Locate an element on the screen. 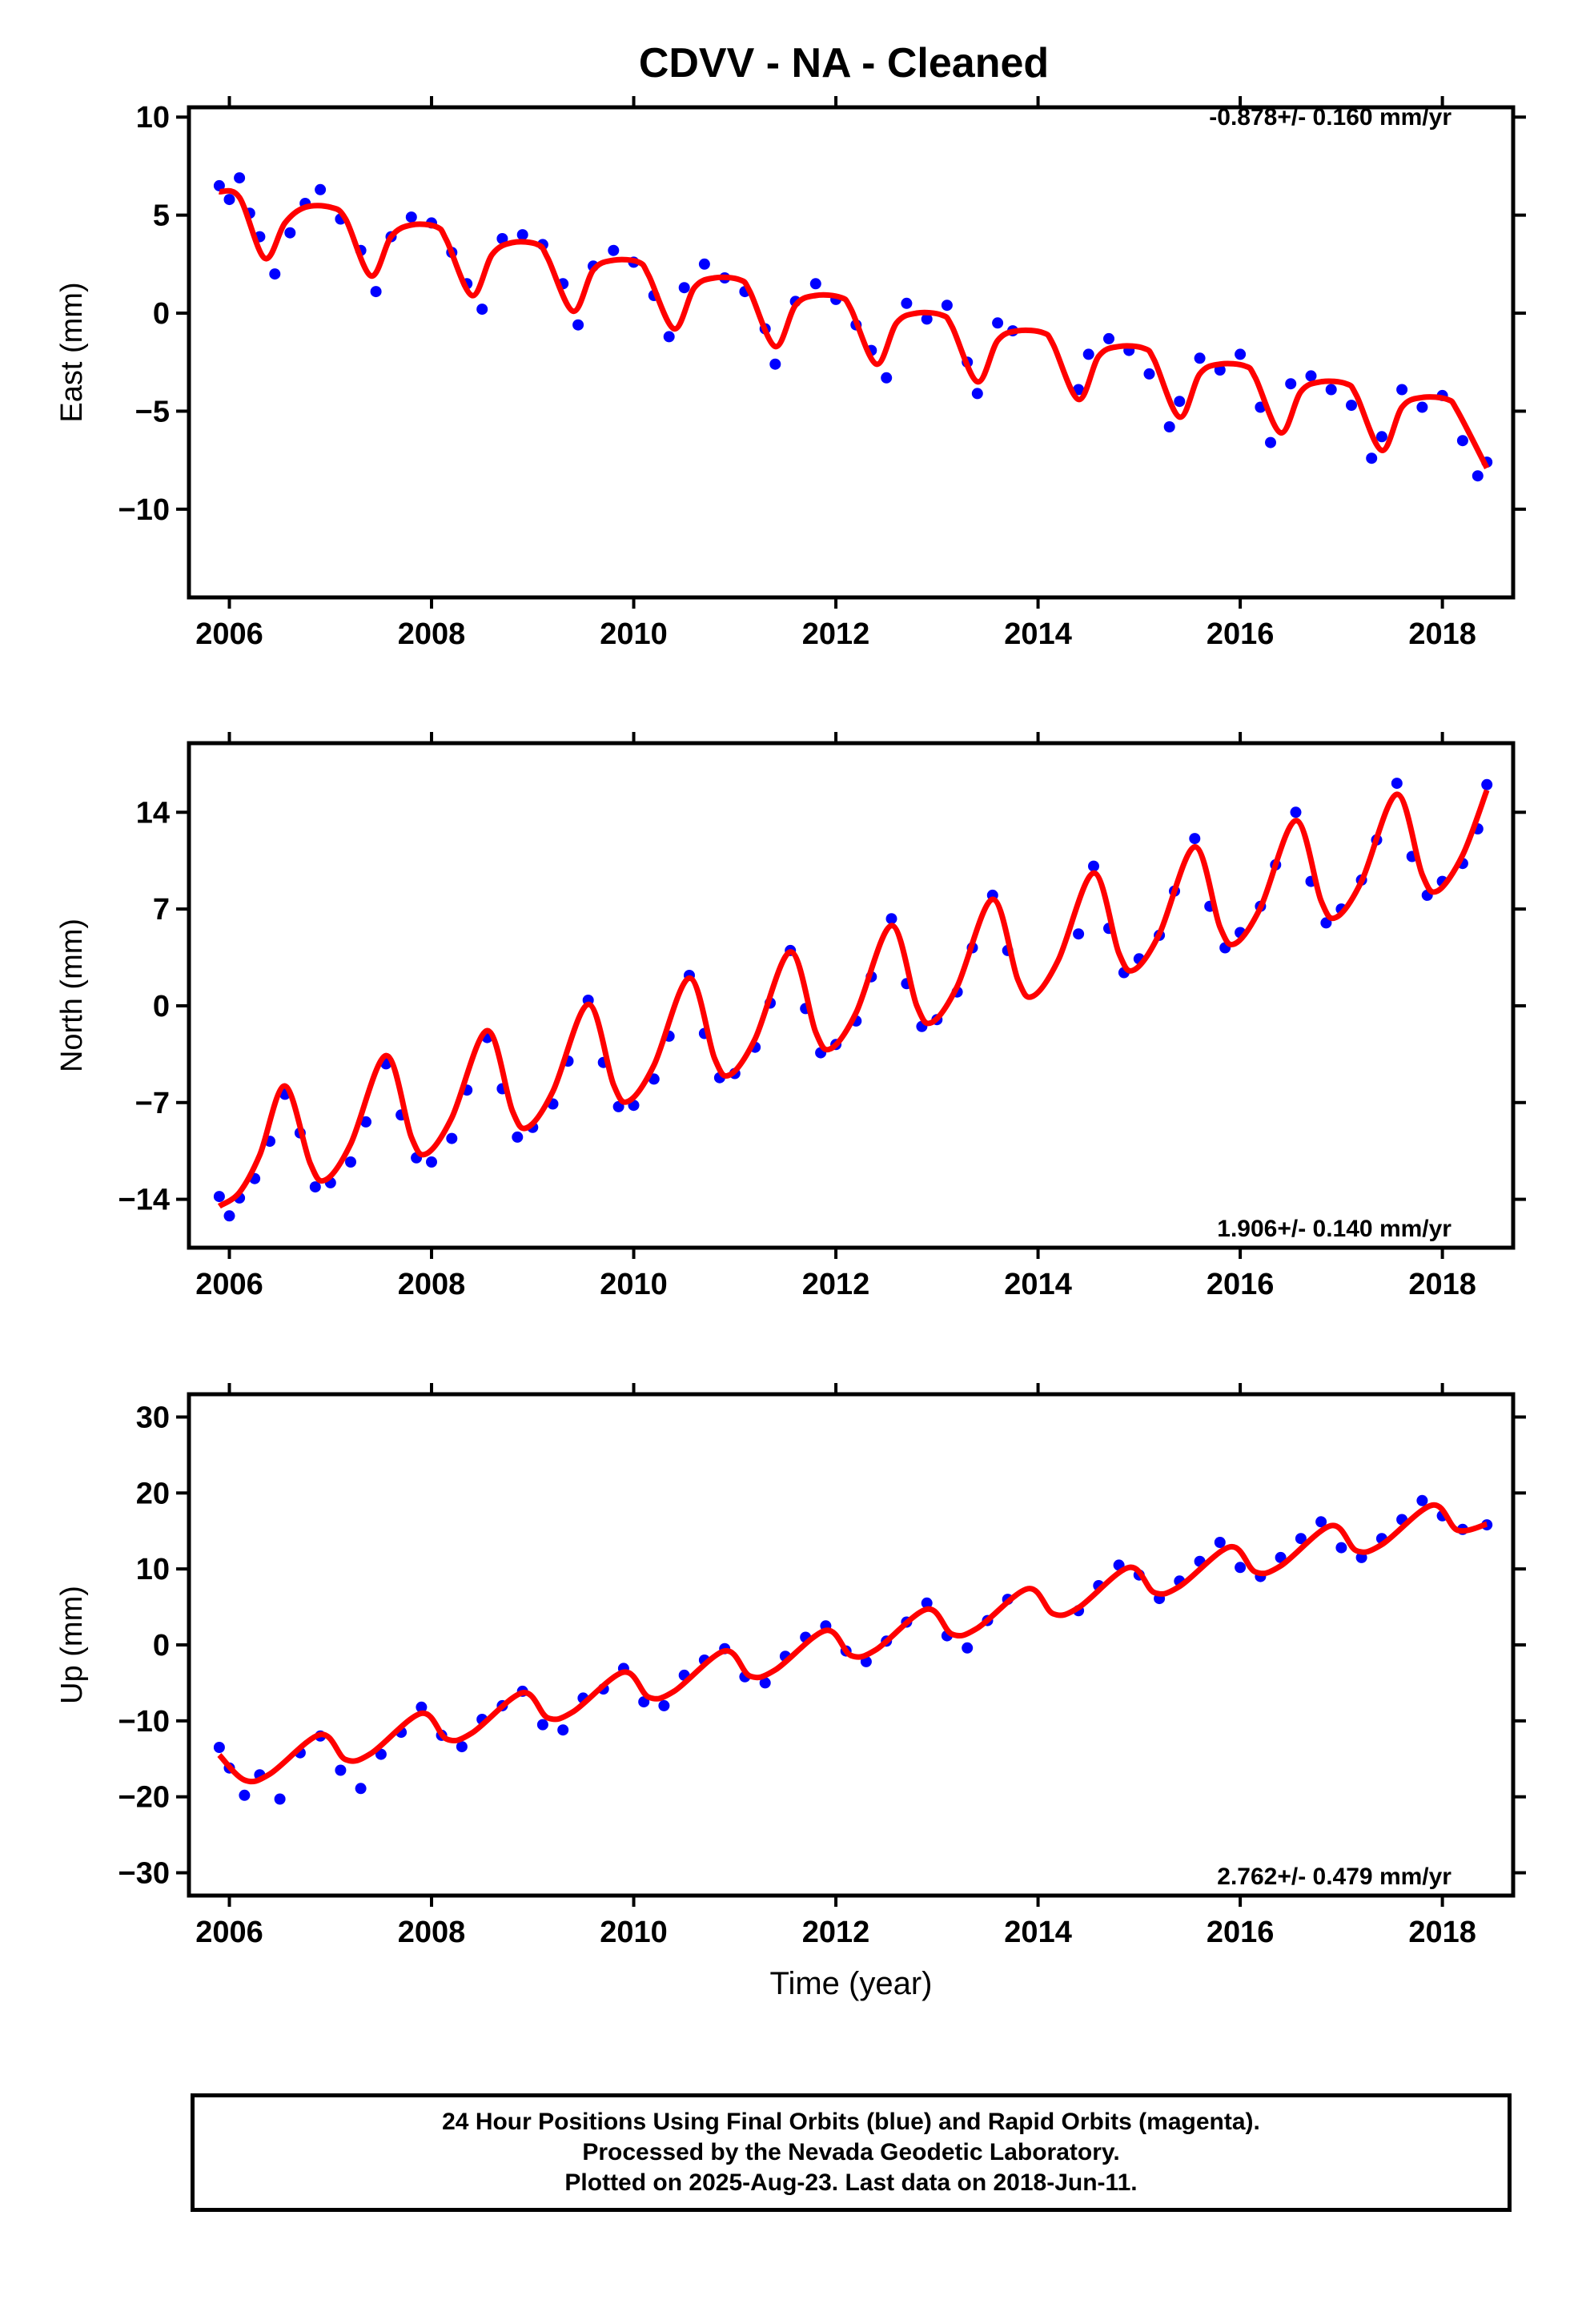 This screenshot has width=1582, height=2324. up-y-tick-label: −20 is located at coordinates (144, 1798).